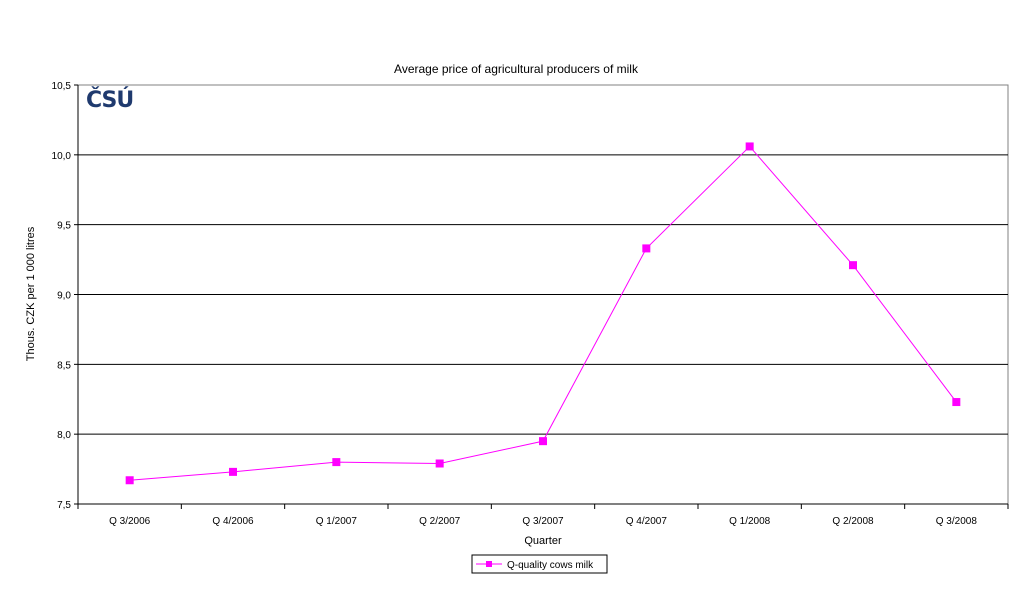 This screenshot has width=1020, height=597. What do you see at coordinates (337, 521) in the screenshot?
I see `x-tick-label: Q 1/2007` at bounding box center [337, 521].